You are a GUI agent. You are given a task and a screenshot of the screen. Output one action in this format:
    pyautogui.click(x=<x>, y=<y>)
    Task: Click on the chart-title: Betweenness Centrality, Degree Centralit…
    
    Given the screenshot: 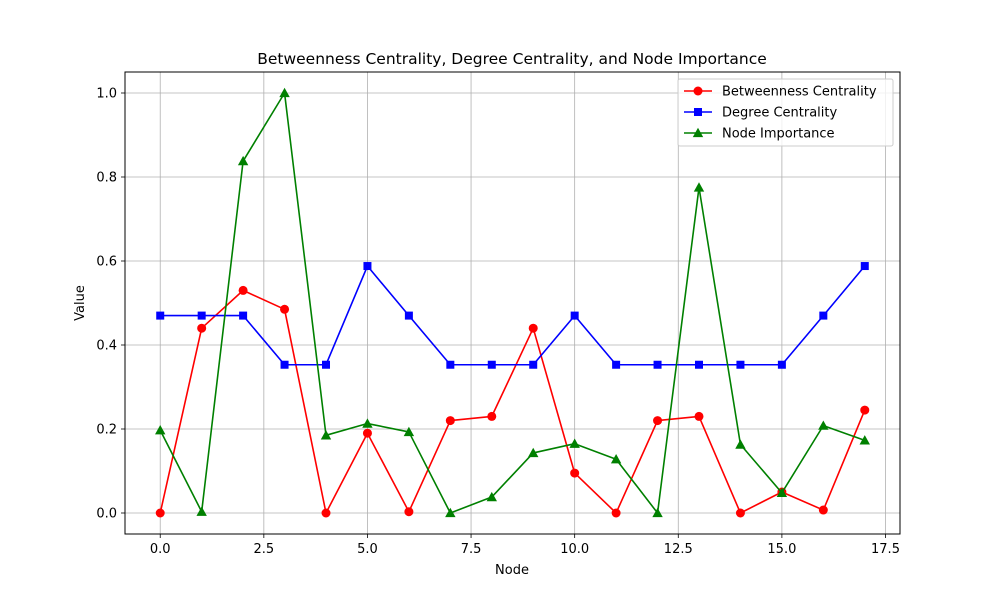 What is the action you would take?
    pyautogui.click(x=512, y=59)
    